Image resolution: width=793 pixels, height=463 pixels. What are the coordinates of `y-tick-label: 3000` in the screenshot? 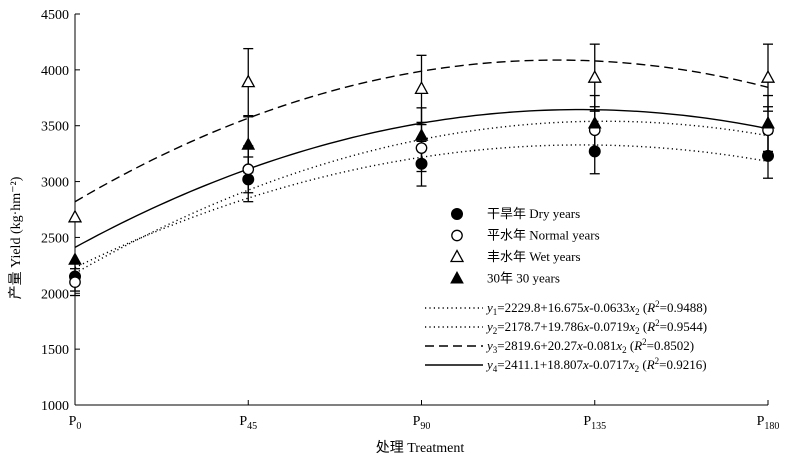 It's located at (55, 183).